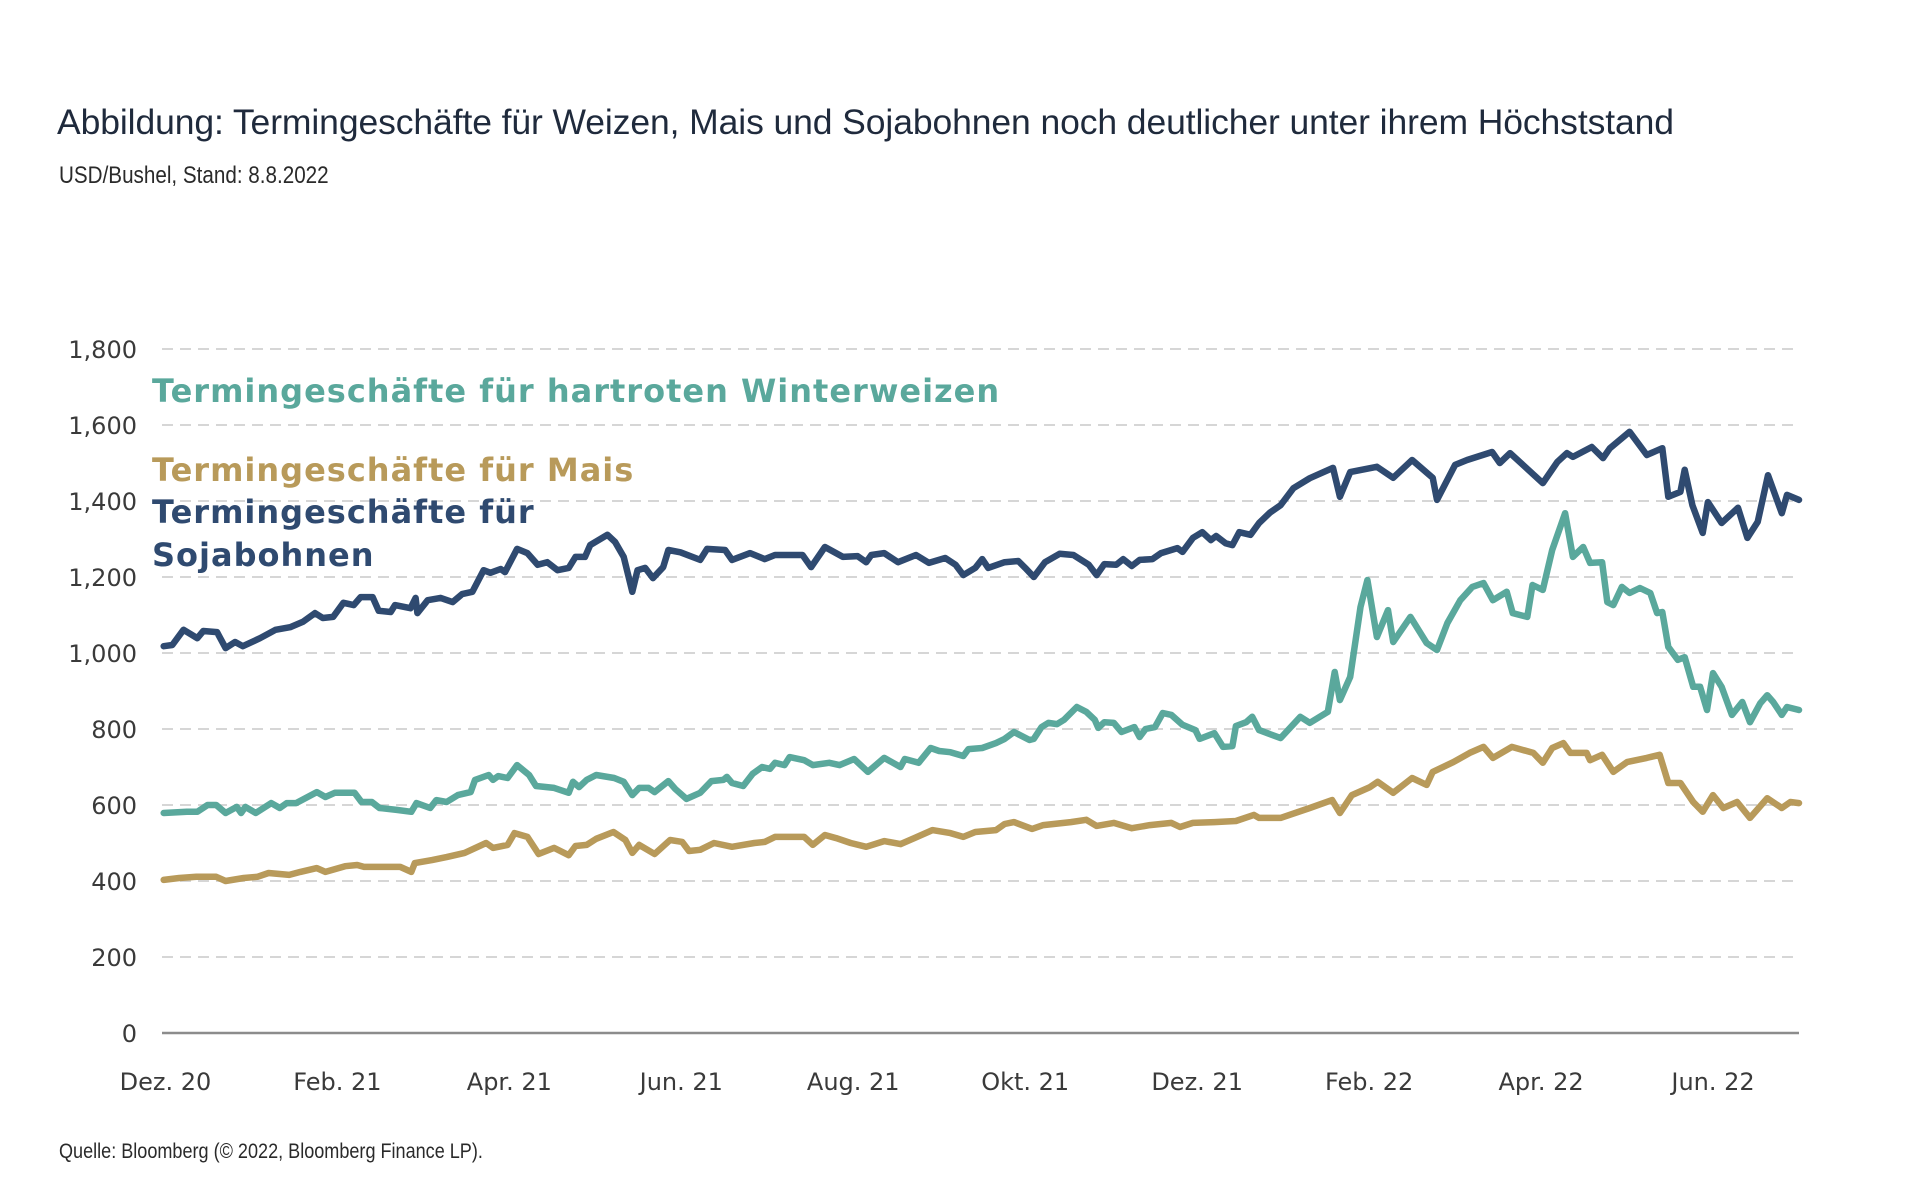 The image size is (1930, 1196). I want to click on y-tick-label: 1,200, so click(102, 578).